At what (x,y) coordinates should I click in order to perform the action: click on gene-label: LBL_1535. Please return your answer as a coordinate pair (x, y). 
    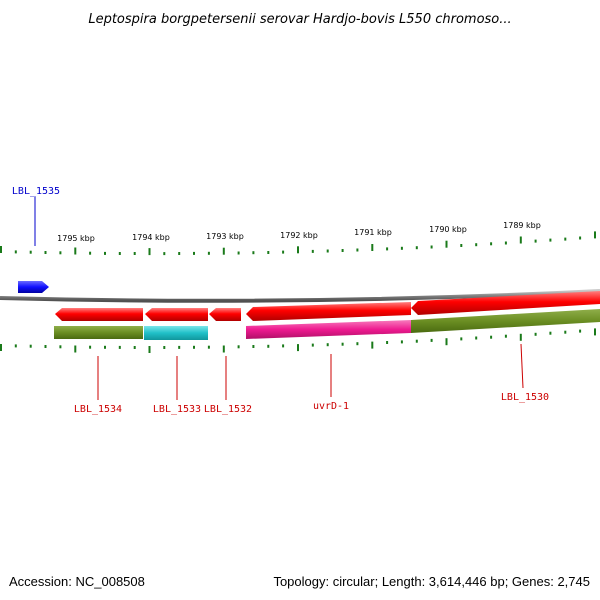
    Looking at the image, I should click on (36, 191).